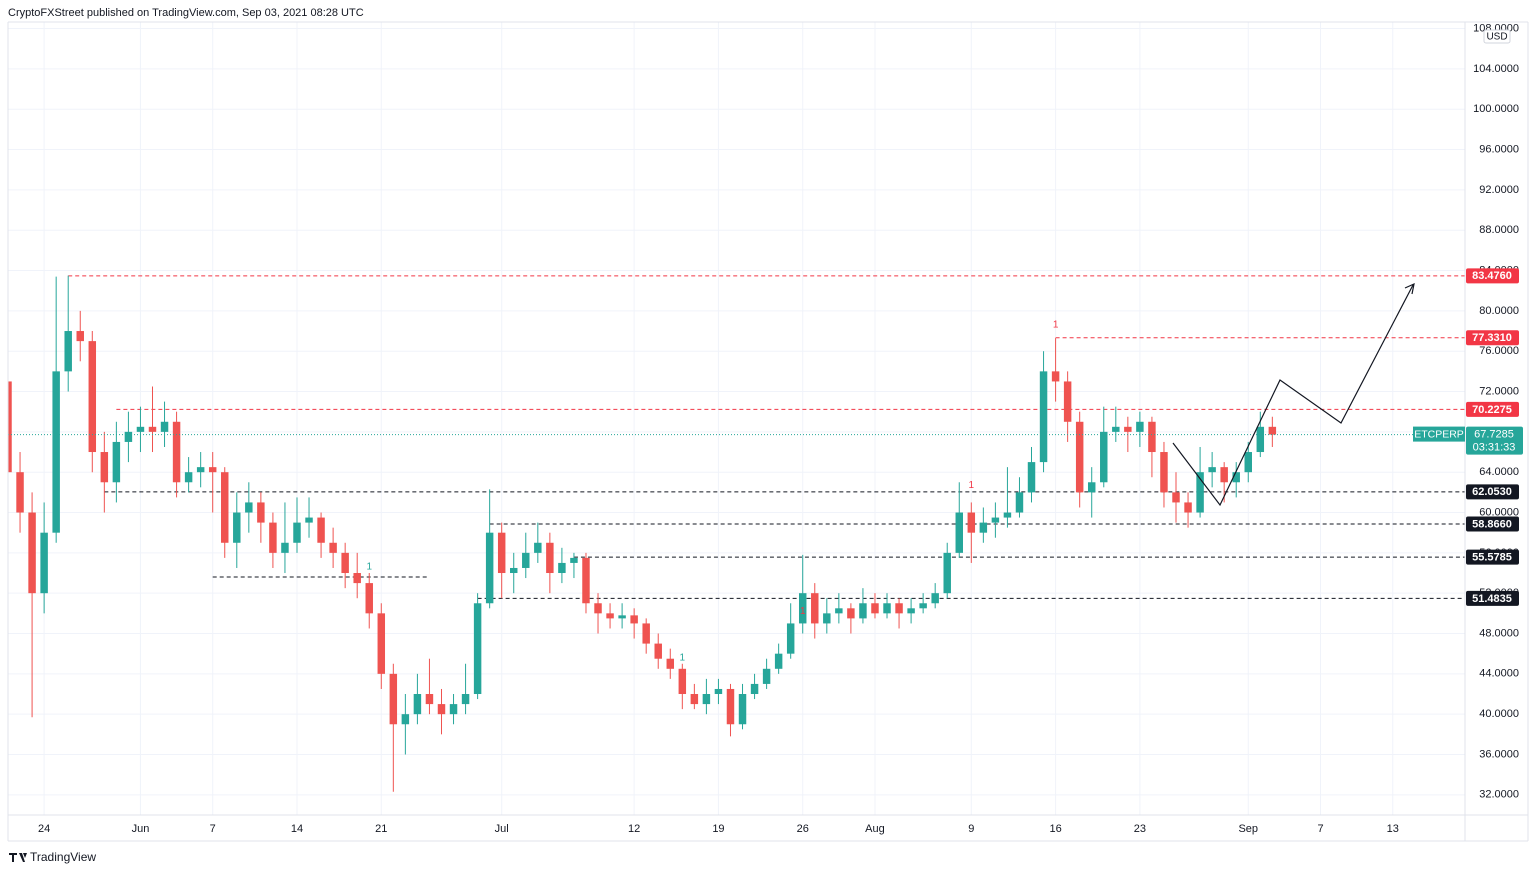 This screenshot has height=873, width=1536. What do you see at coordinates (1055, 829) in the screenshot?
I see `x-tick-label: 16` at bounding box center [1055, 829].